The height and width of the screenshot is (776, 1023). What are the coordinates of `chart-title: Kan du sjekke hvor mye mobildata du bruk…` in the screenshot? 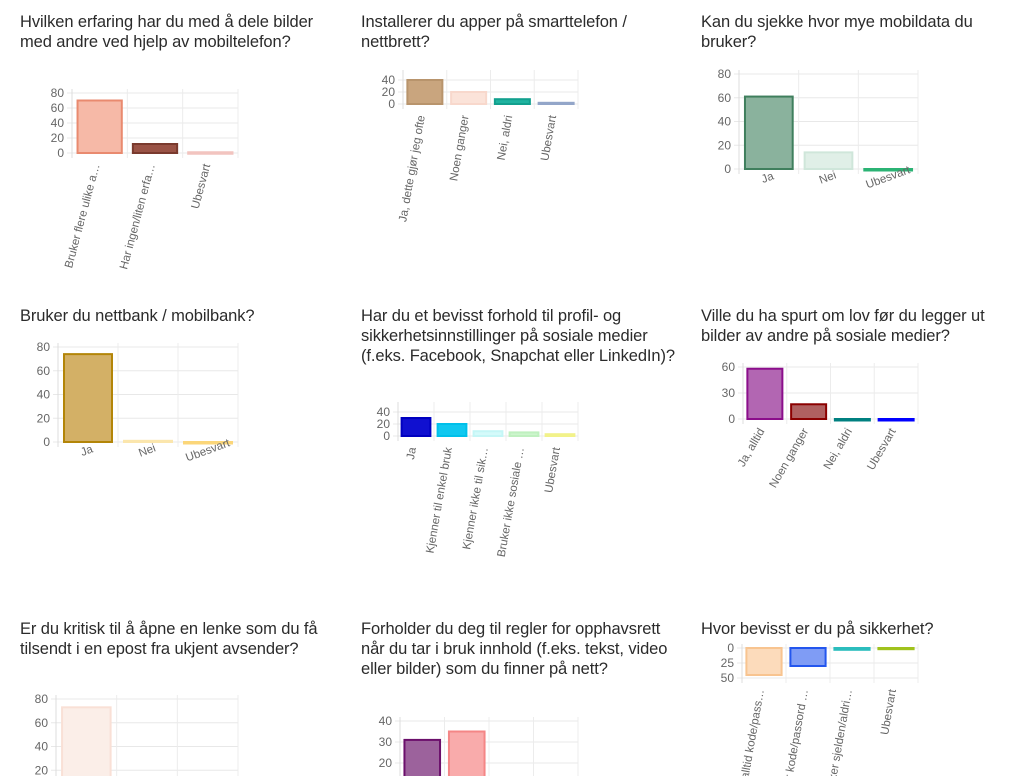 It's located at (837, 32).